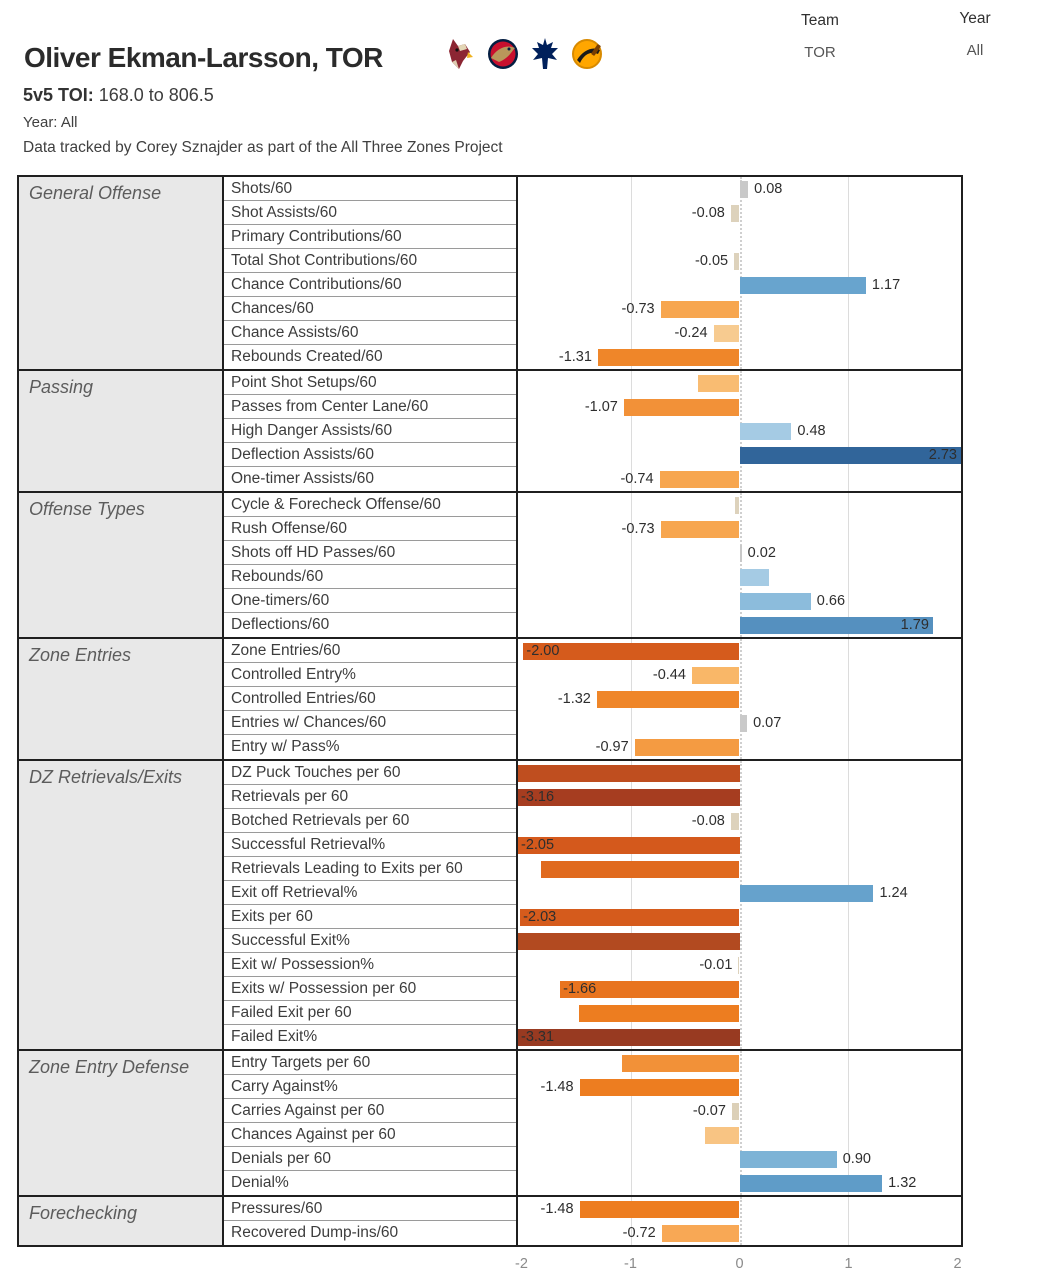 The image size is (1045, 1282). Describe the element at coordinates (709, 1110) in the screenshot. I see `bar-value-label: -0.07` at that location.